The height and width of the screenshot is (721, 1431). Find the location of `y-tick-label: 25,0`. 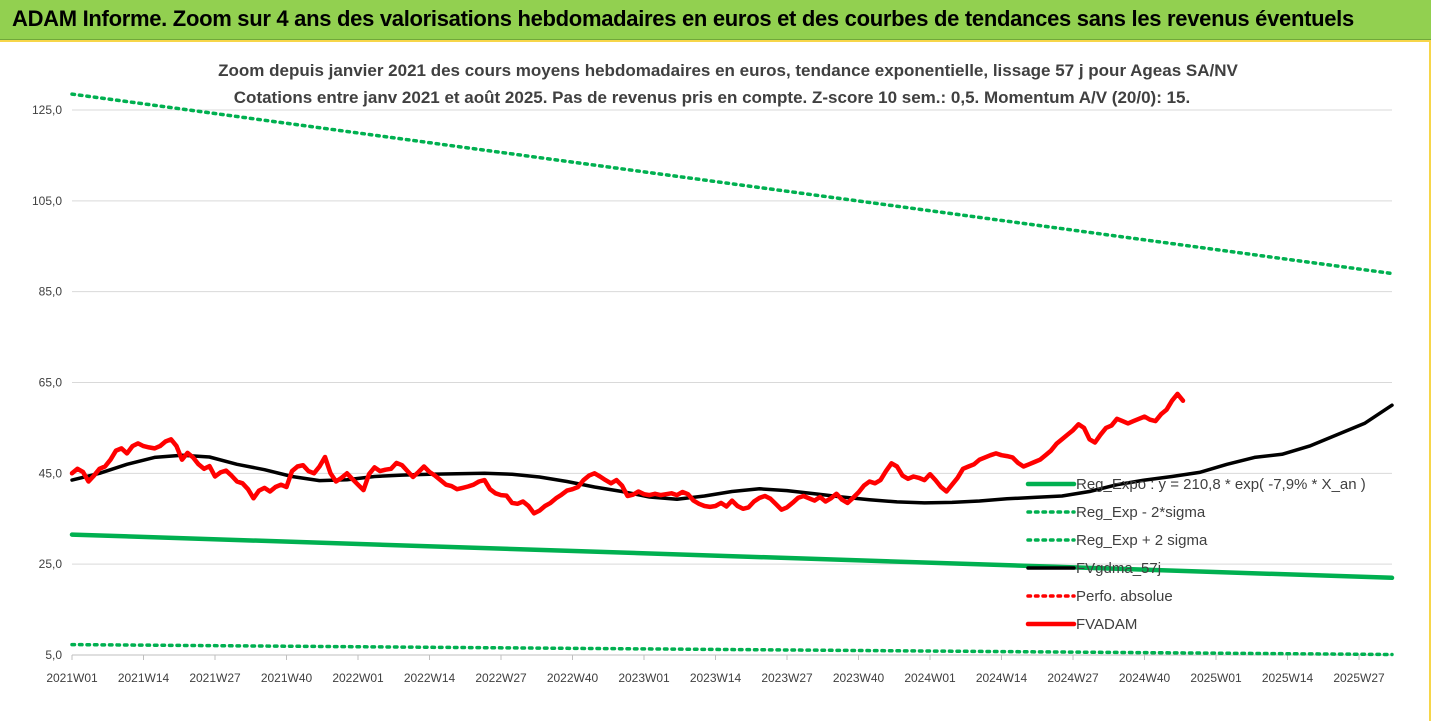

y-tick-label: 25,0 is located at coordinates (51, 564).